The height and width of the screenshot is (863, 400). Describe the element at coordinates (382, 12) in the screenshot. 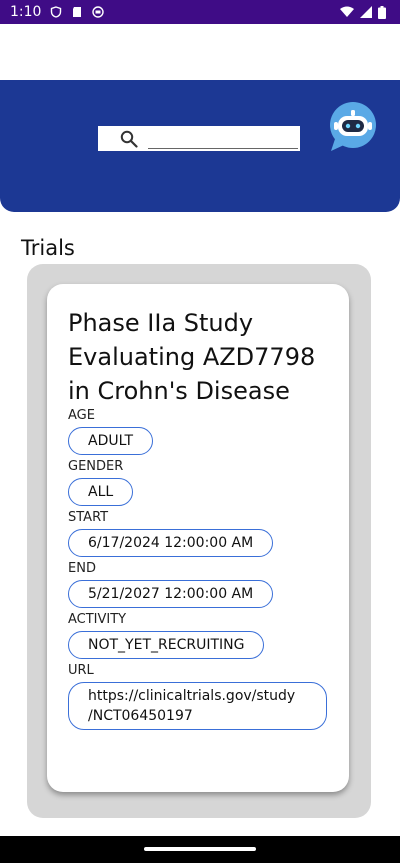

I see `battery-icon` at that location.